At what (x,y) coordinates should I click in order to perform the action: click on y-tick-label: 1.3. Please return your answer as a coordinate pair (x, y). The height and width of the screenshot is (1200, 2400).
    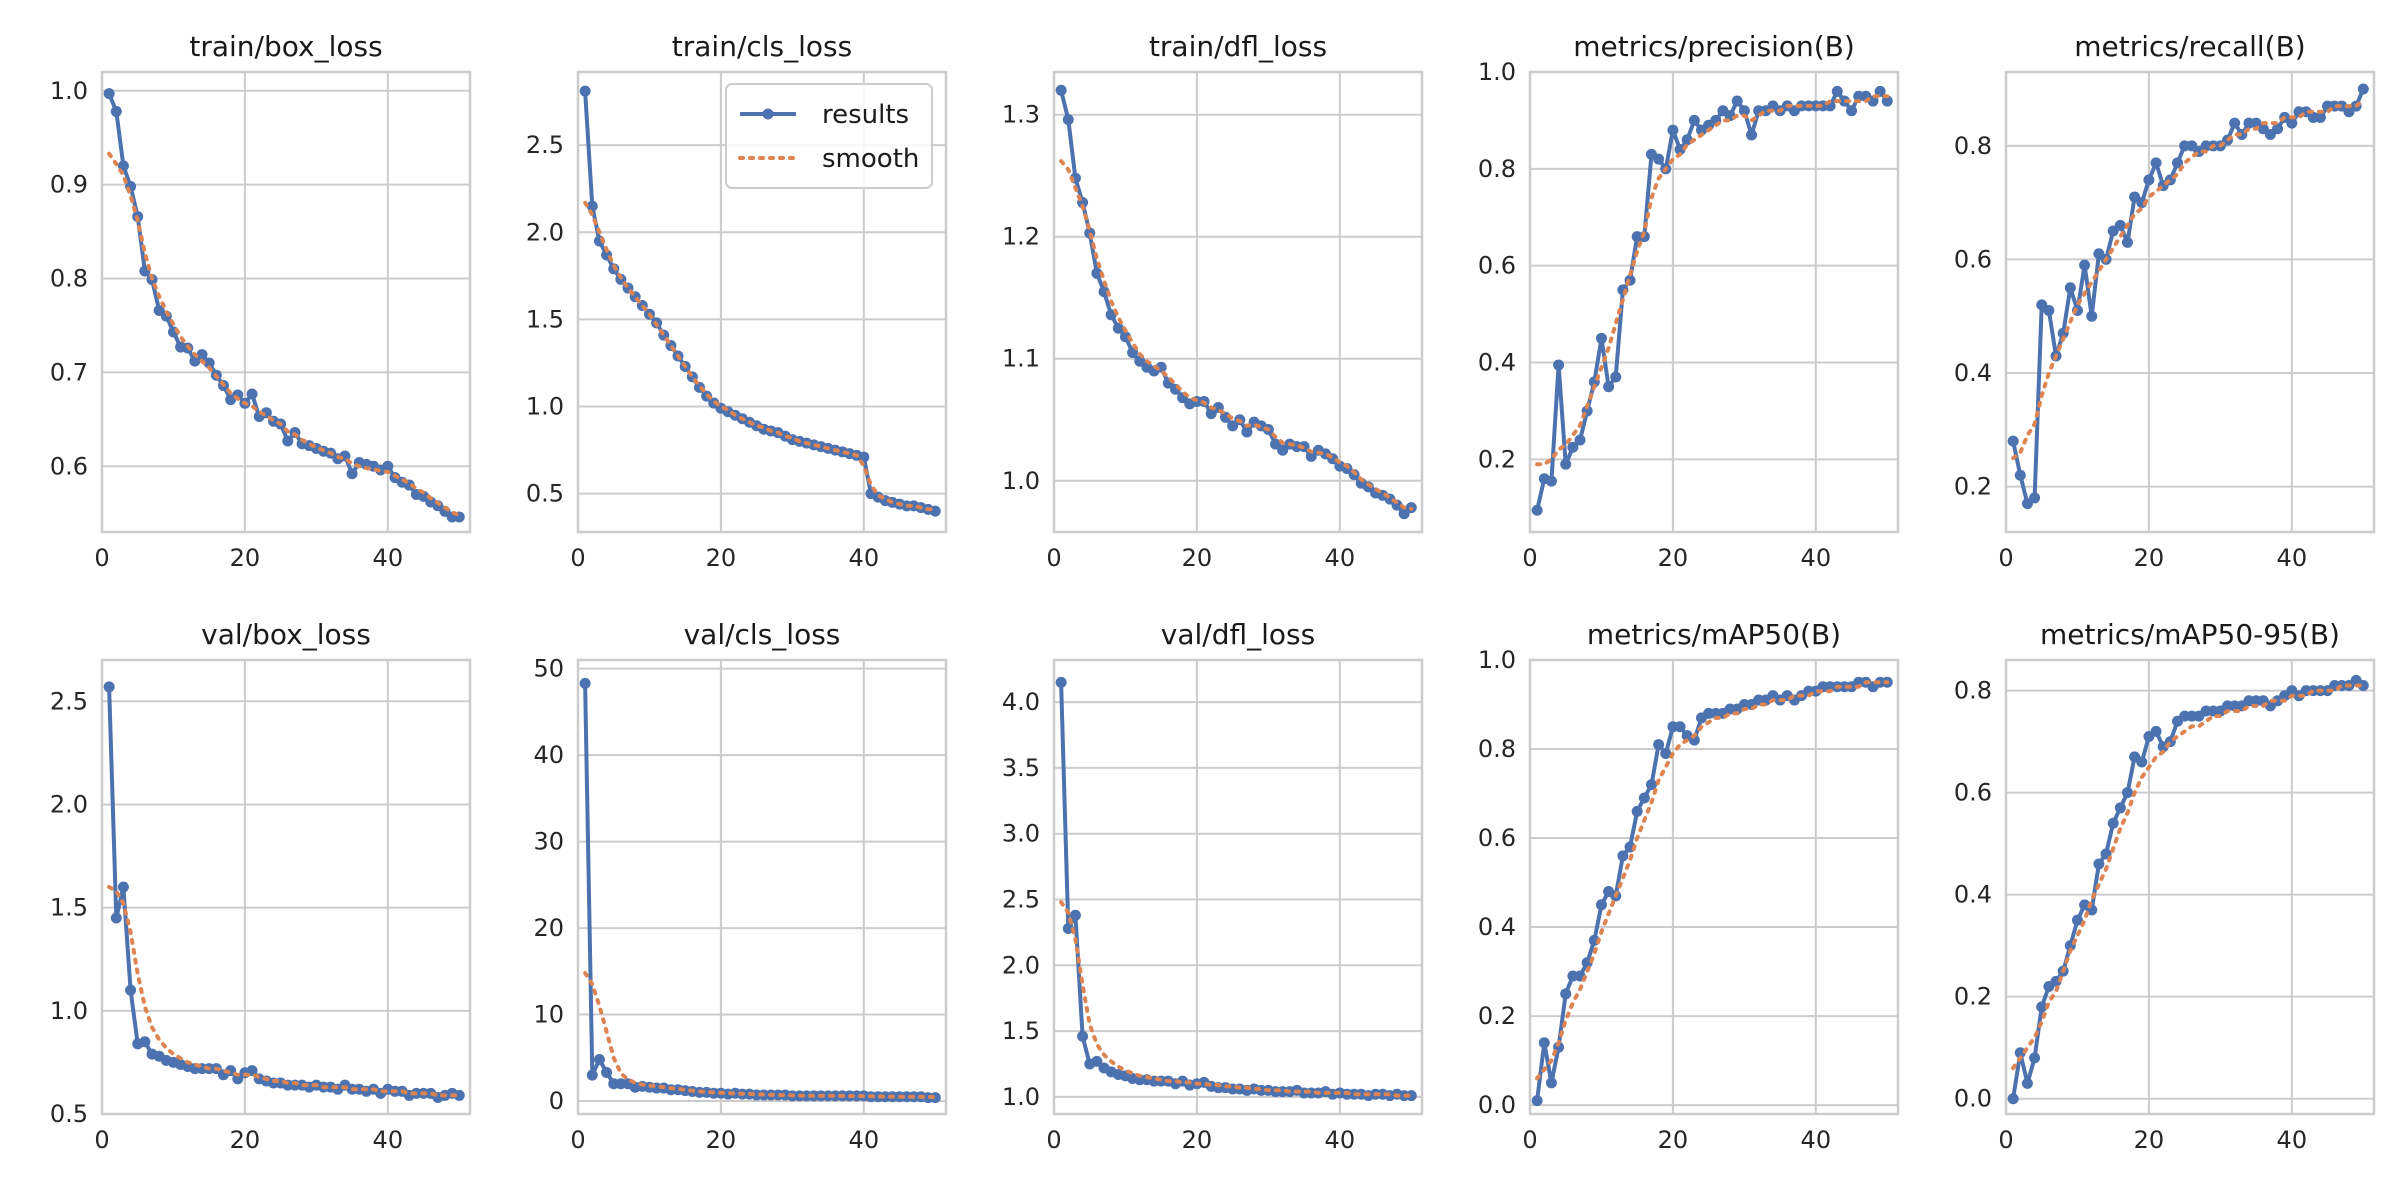
    Looking at the image, I should click on (1021, 115).